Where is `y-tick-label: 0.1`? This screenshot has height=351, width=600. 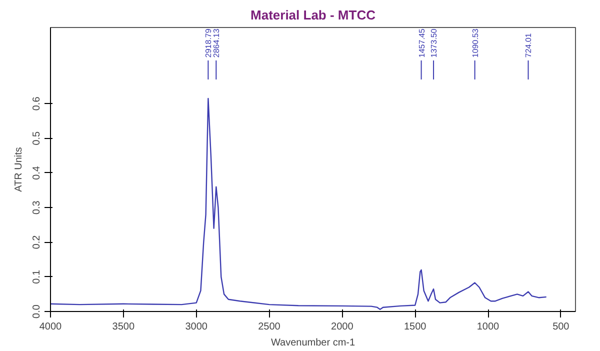 y-tick-label: 0.1 is located at coordinates (37, 276).